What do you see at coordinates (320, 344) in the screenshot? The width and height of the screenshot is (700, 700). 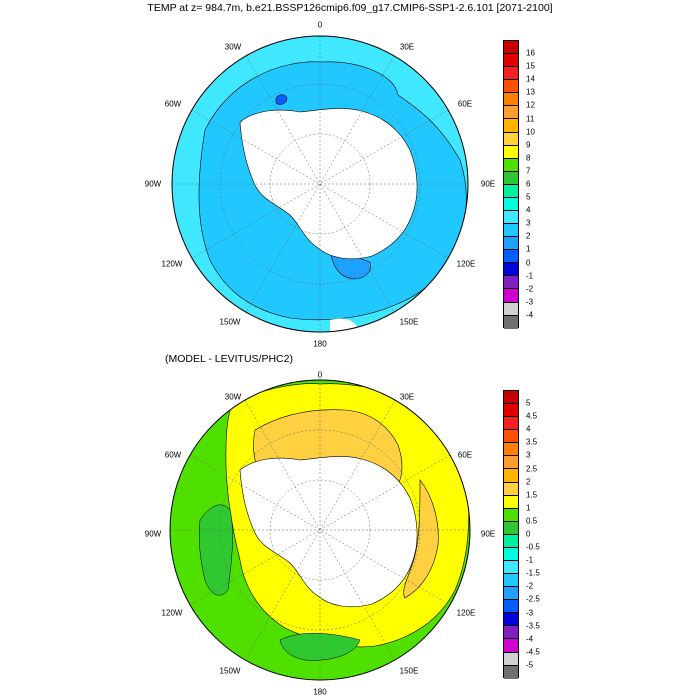 I see `map1-lon-label-180: 180` at bounding box center [320, 344].